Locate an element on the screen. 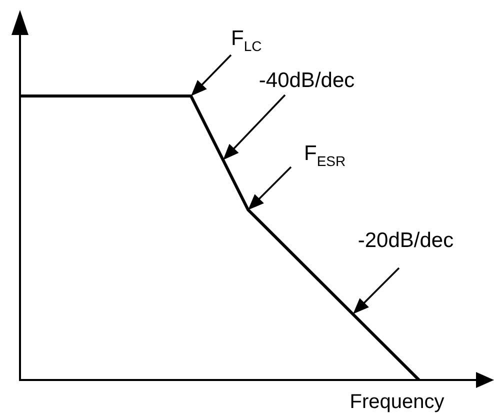  x-axis-title: Frequency is located at coordinates (397, 402).